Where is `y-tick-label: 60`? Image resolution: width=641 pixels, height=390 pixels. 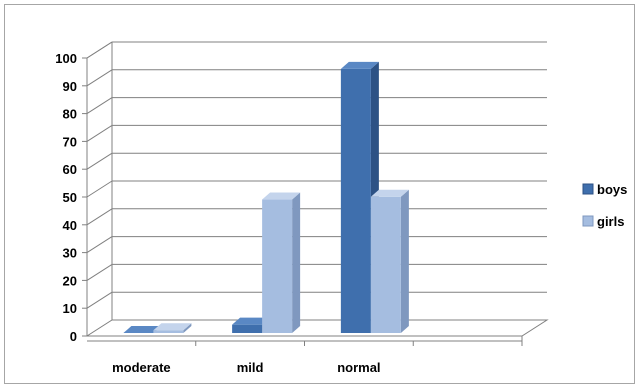 y-tick-label: 60 is located at coordinates (70, 169).